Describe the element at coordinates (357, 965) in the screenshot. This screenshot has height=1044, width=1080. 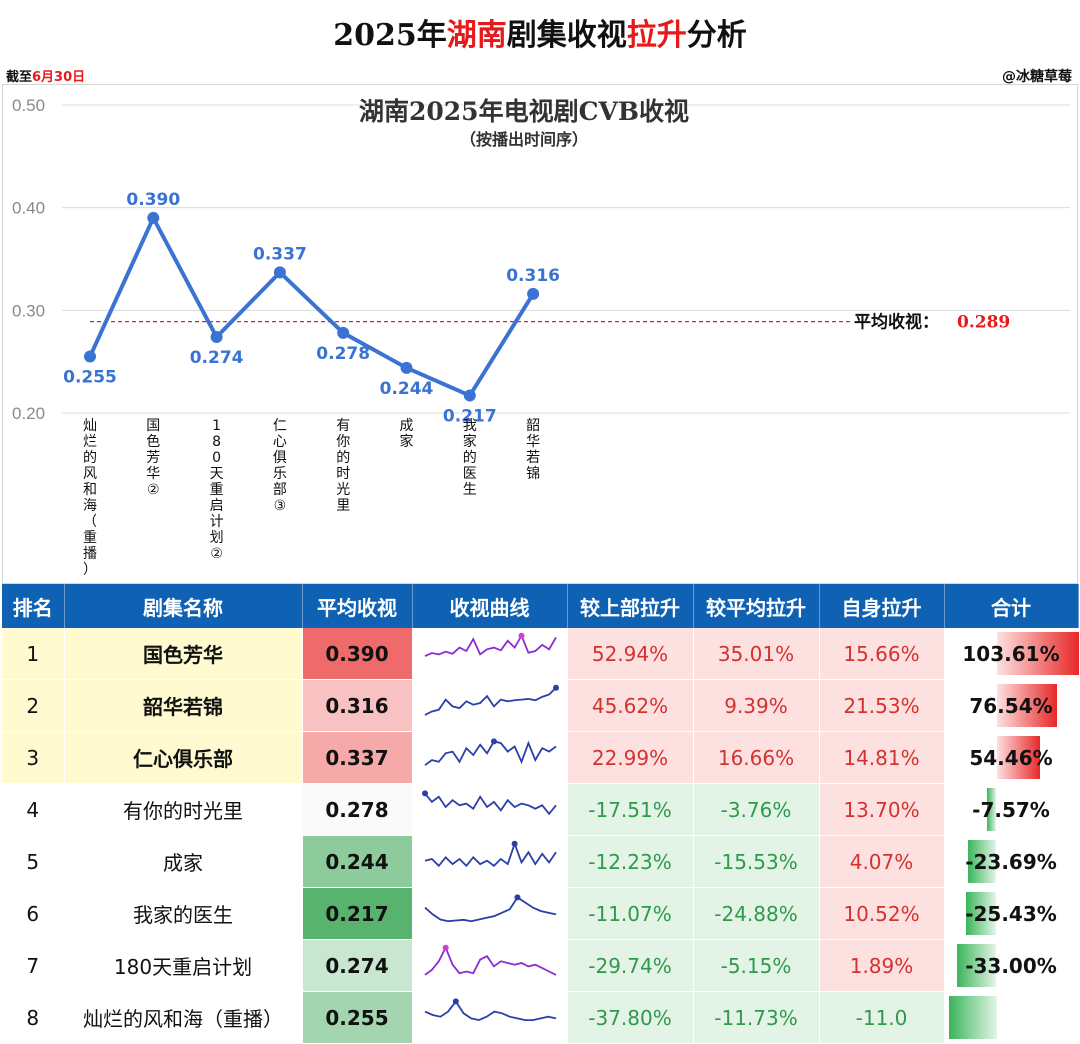
I see `avg-rating-cell: 0.274` at that location.